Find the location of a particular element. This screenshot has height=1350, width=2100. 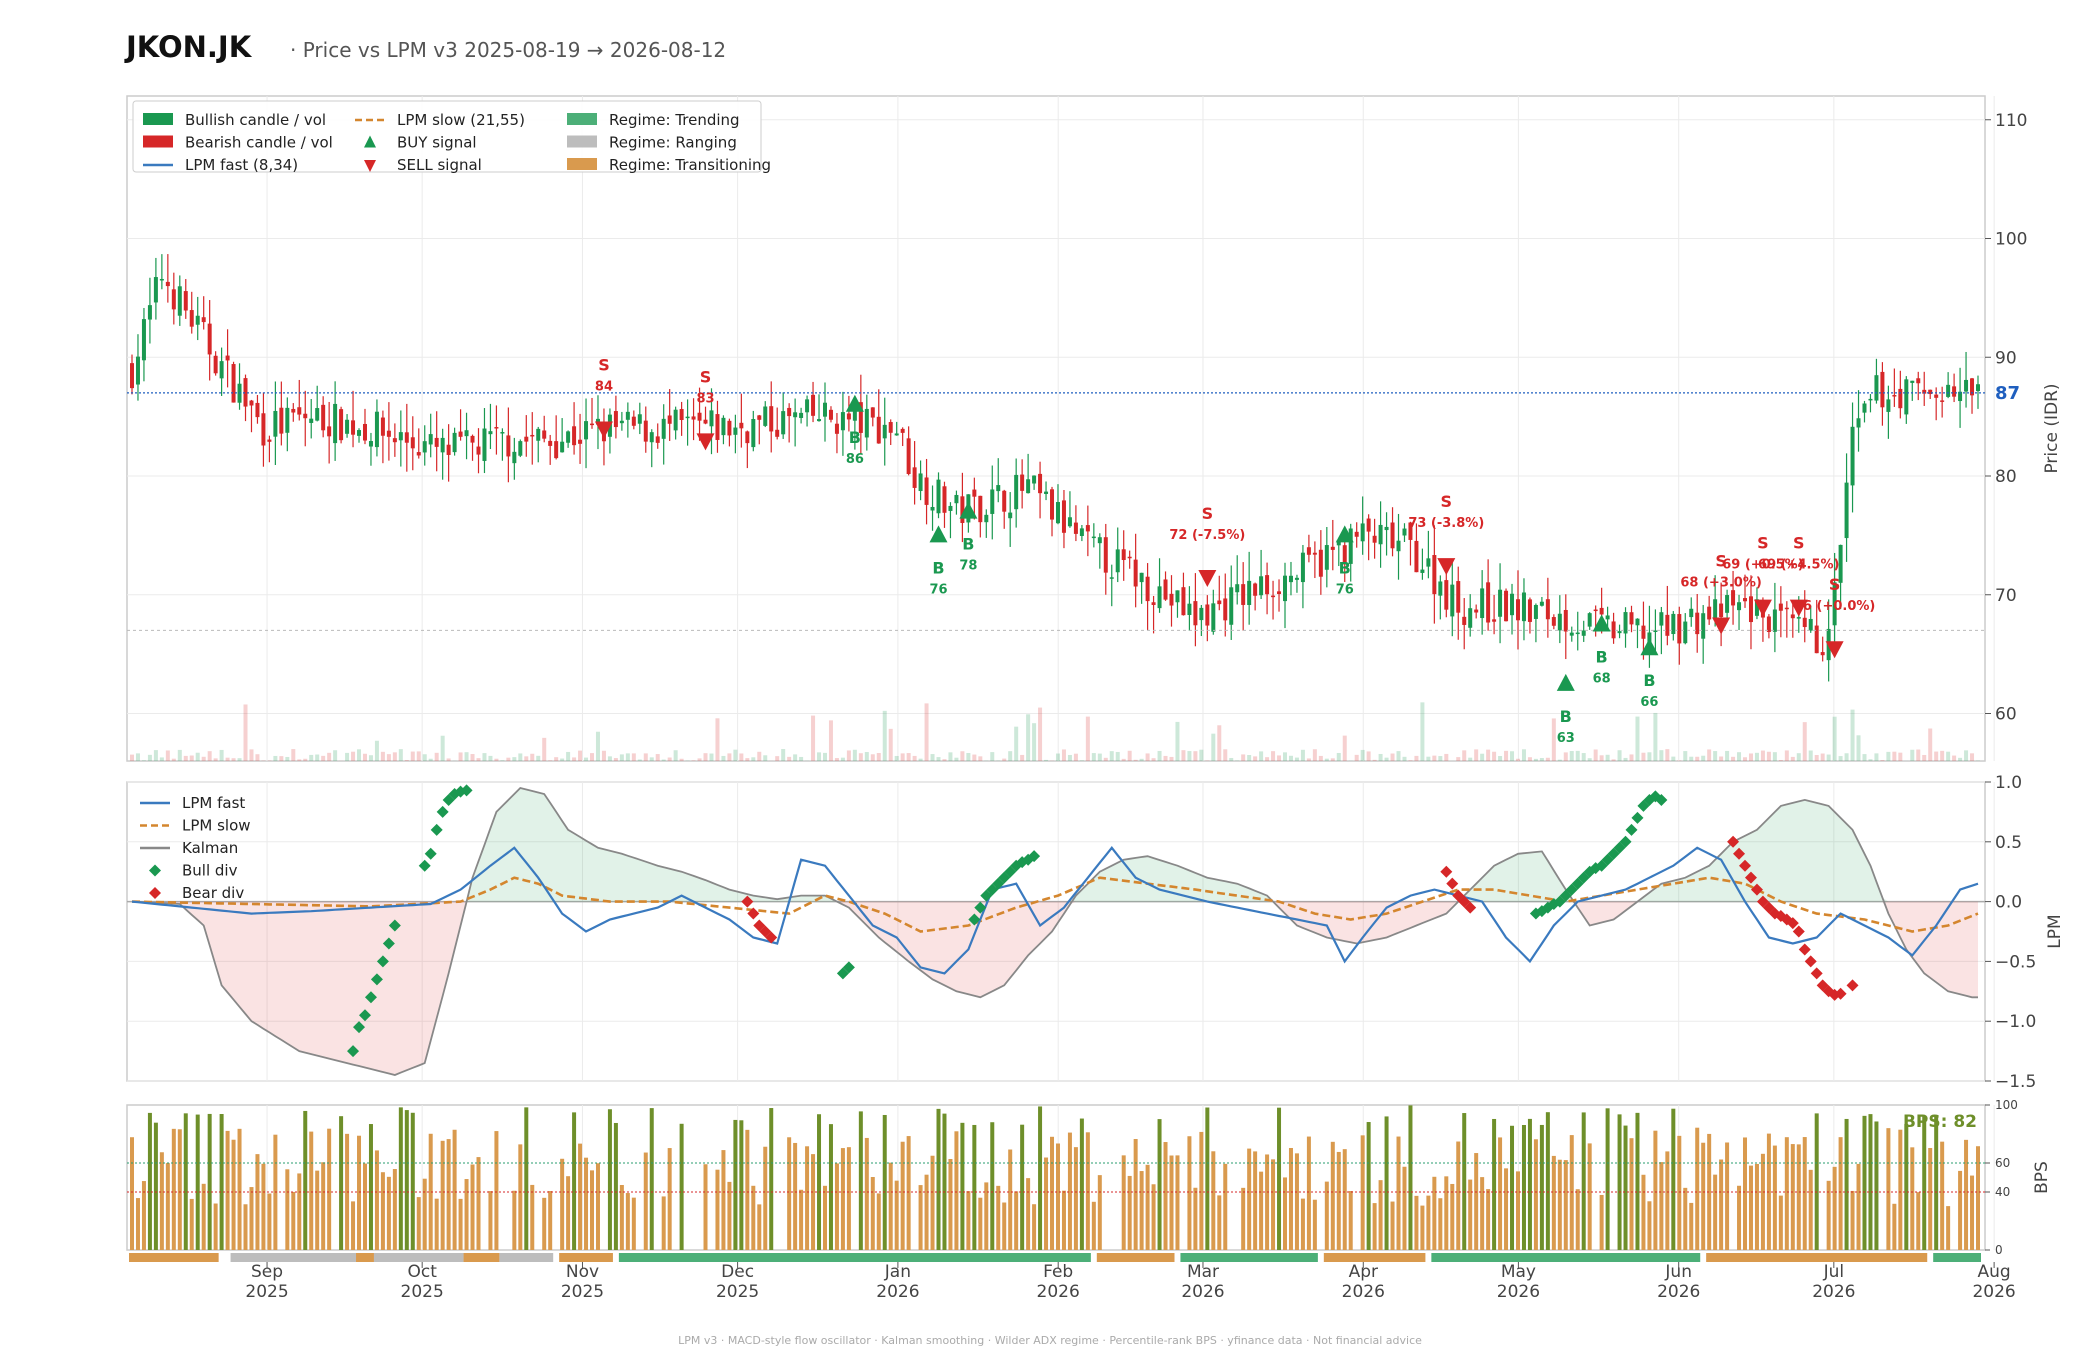

legend-label: SELL signal is located at coordinates (439, 165).